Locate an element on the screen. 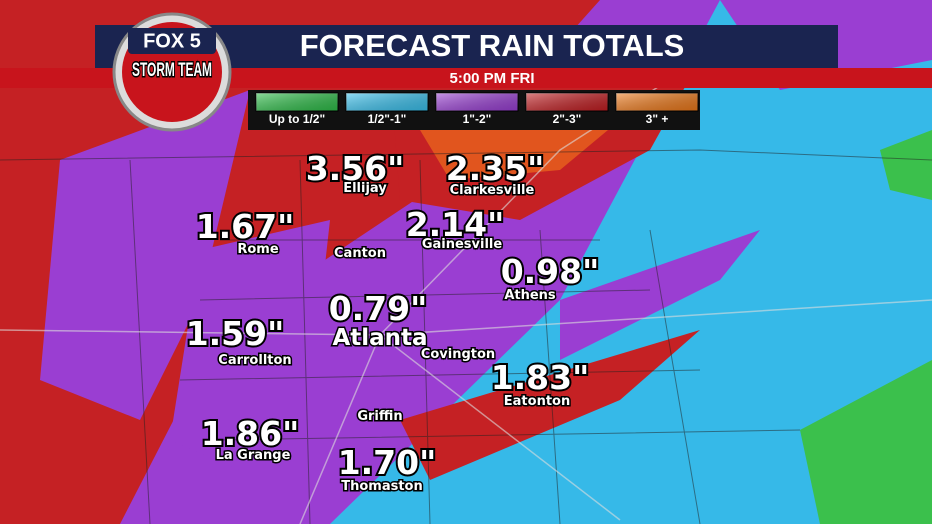 The height and width of the screenshot is (524, 932). title: FORECAST RAIN TOTALS is located at coordinates (492, 45).